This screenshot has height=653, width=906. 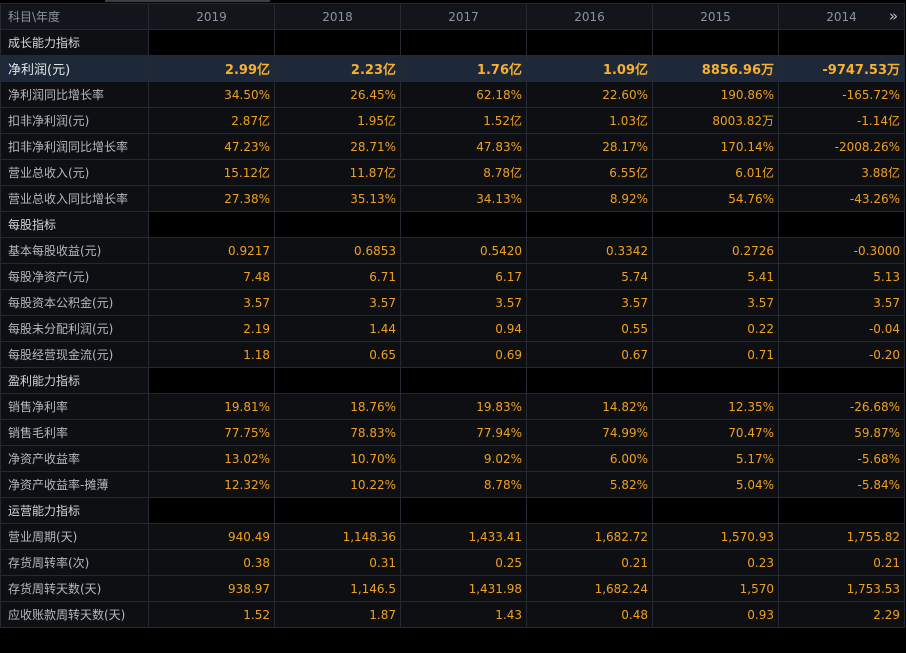 What do you see at coordinates (337, 536) in the screenshot?
I see `value-cell: 1,148.36` at bounding box center [337, 536].